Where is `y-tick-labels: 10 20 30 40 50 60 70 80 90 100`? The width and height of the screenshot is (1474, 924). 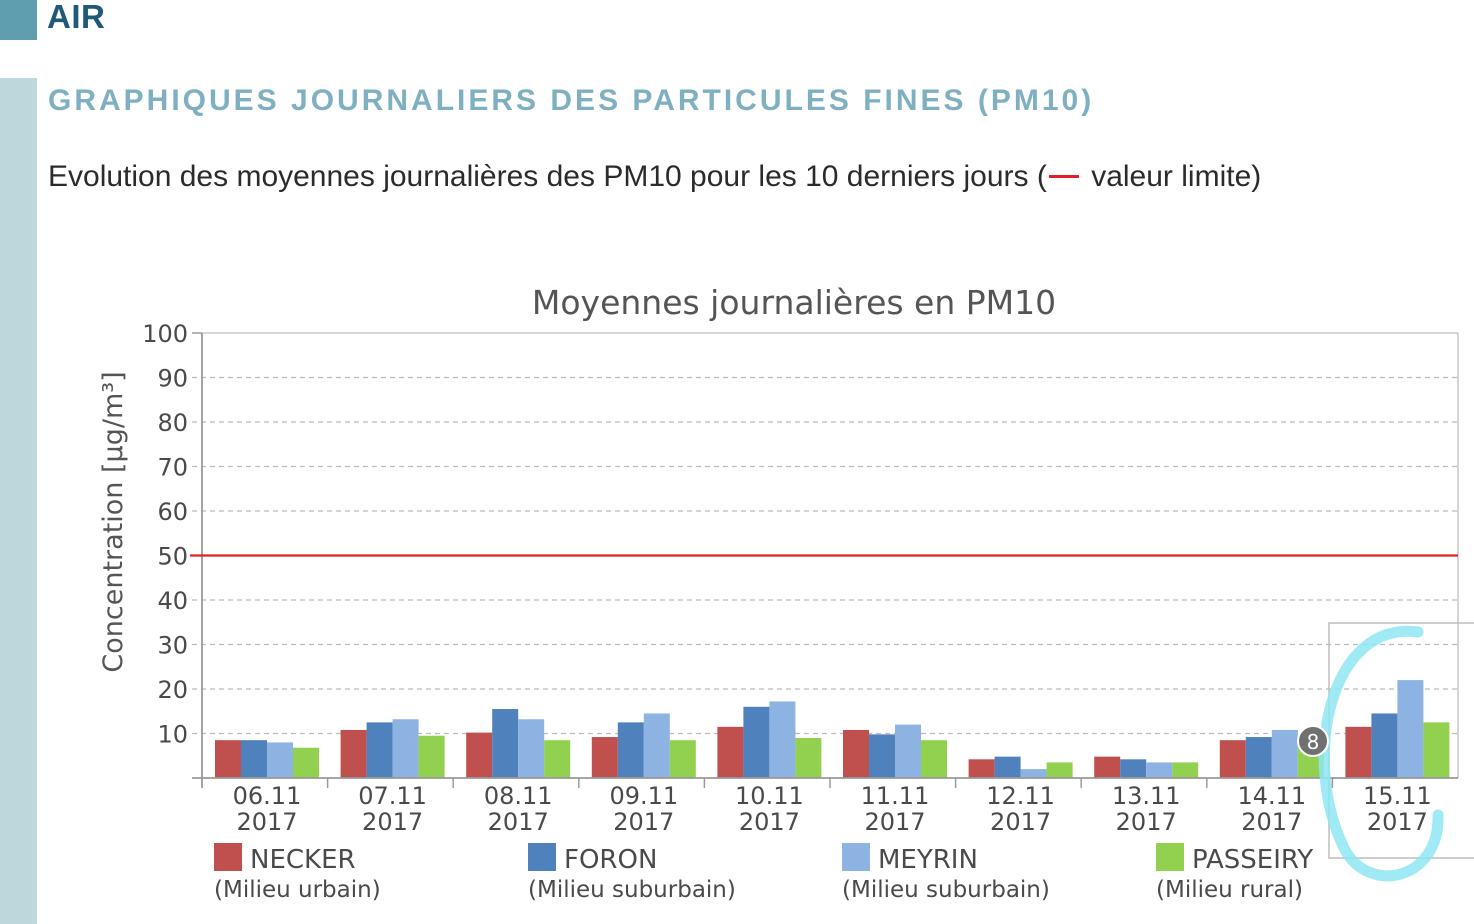 y-tick-labels: 10 20 30 40 50 60 70 80 90 100 is located at coordinates (165, 534).